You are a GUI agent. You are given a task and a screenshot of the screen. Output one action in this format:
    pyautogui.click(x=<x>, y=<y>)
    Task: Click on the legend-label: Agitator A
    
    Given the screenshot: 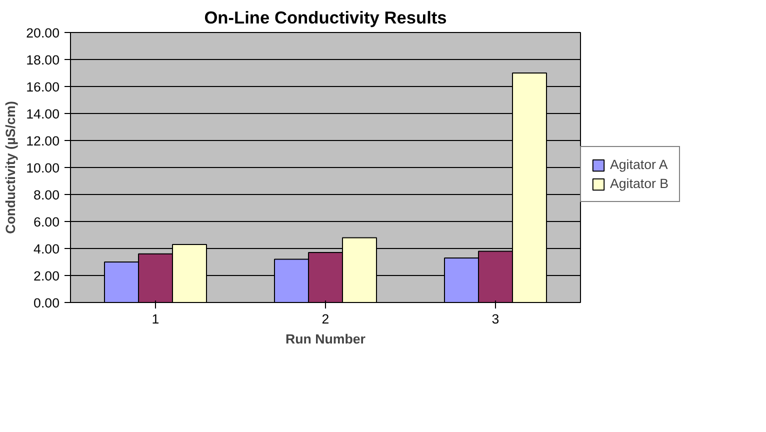 What is the action you would take?
    pyautogui.click(x=639, y=164)
    